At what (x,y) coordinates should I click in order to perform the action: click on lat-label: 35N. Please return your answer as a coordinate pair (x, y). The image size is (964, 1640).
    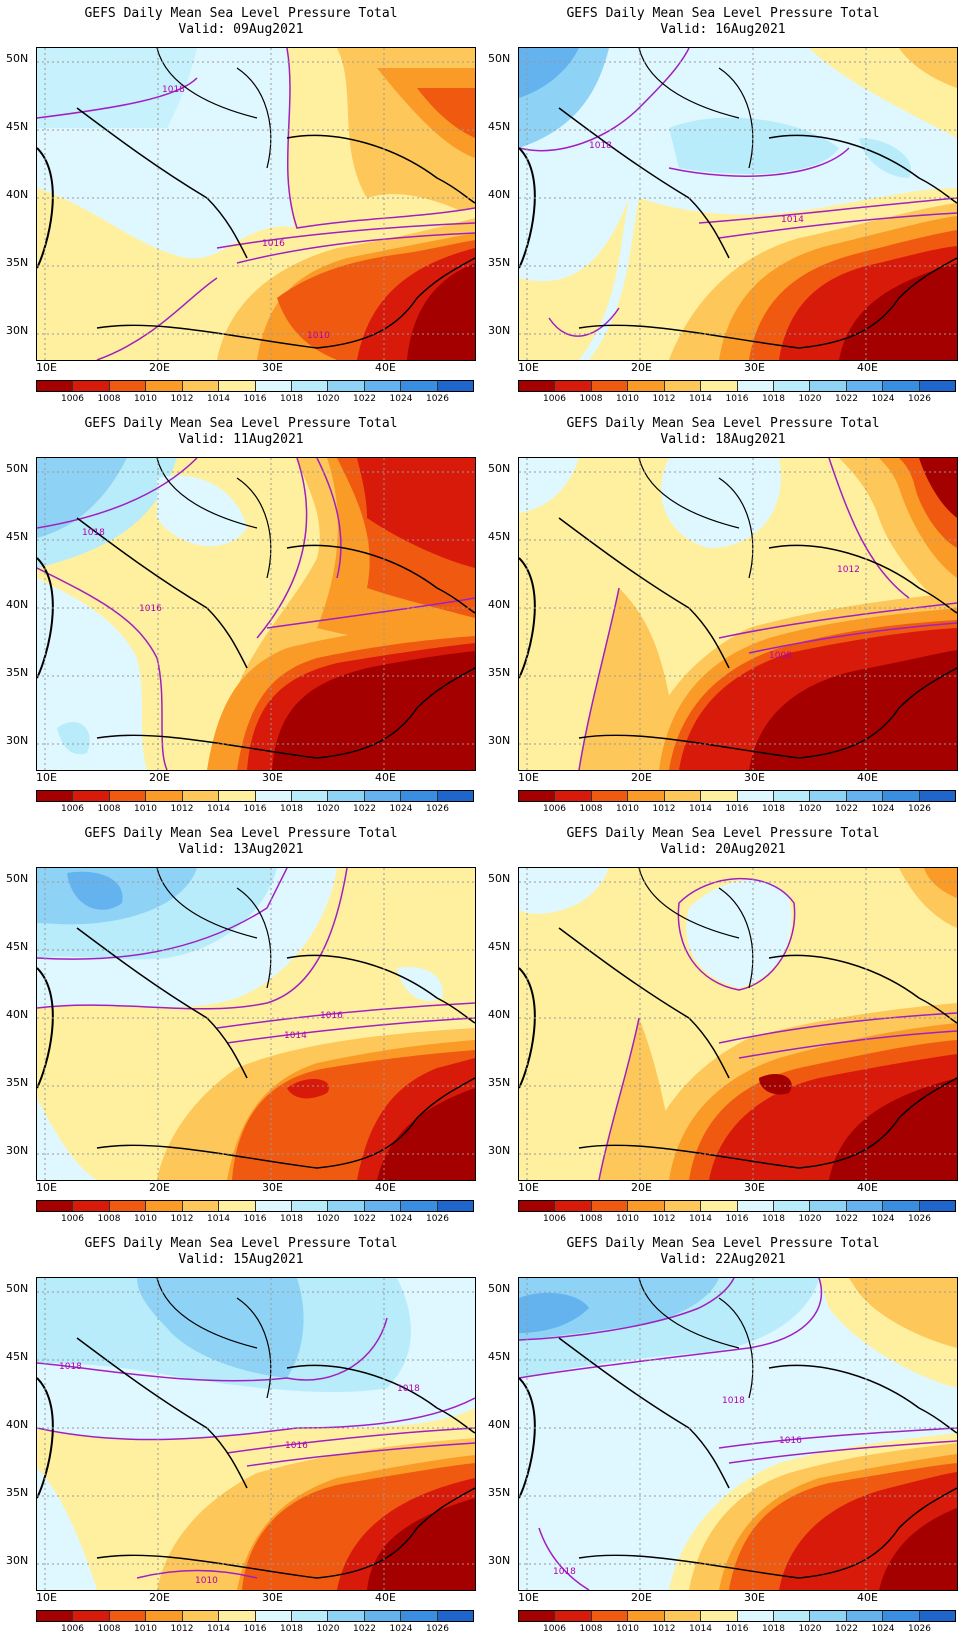
    Looking at the image, I should click on (17, 672).